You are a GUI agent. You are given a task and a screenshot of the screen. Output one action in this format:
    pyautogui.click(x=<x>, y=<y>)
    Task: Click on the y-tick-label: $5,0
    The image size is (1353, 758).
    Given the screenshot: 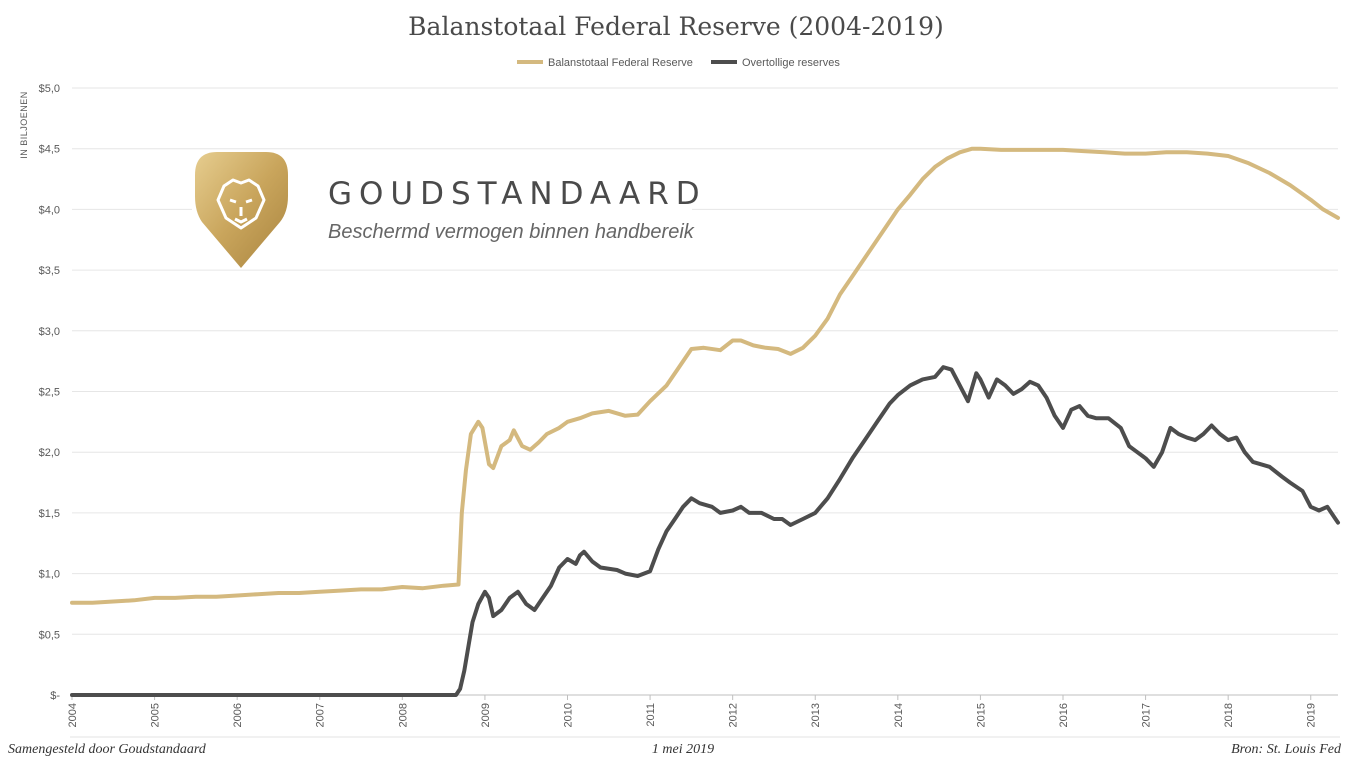 What is the action you would take?
    pyautogui.click(x=49, y=89)
    